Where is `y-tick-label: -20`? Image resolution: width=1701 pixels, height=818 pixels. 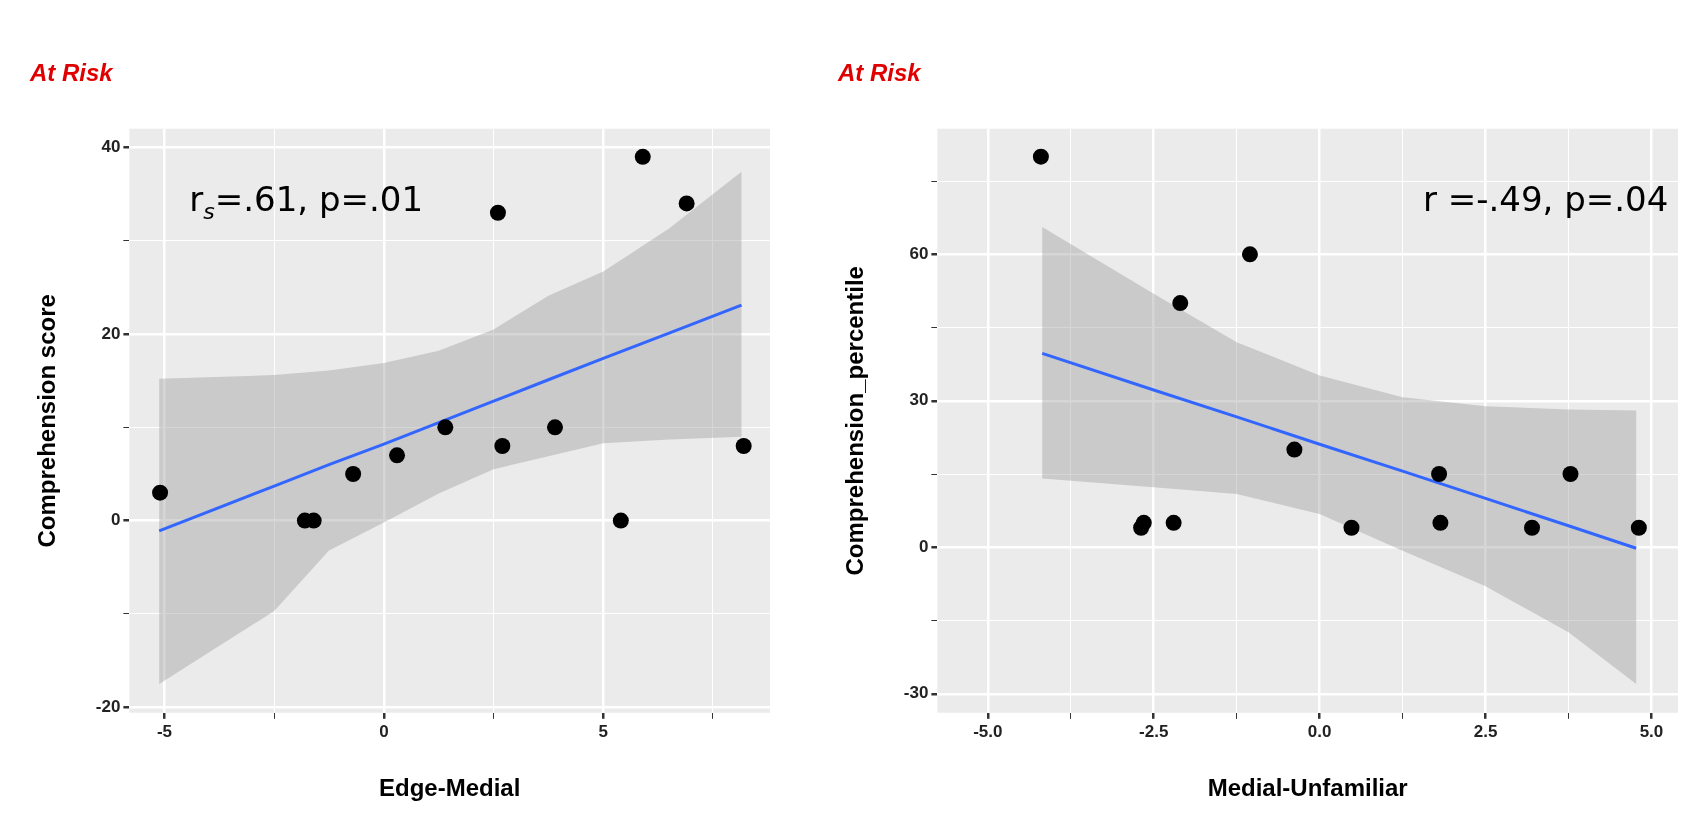 y-tick-label: -20 is located at coordinates (108, 706).